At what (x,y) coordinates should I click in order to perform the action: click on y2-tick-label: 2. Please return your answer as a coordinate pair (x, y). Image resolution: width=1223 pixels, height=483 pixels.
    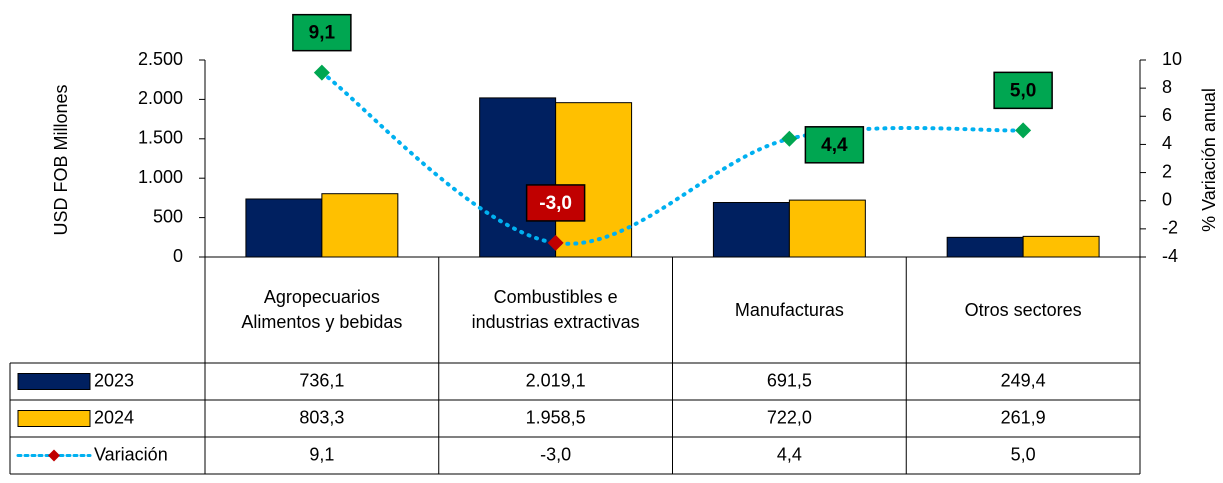
    Looking at the image, I should click on (1167, 171).